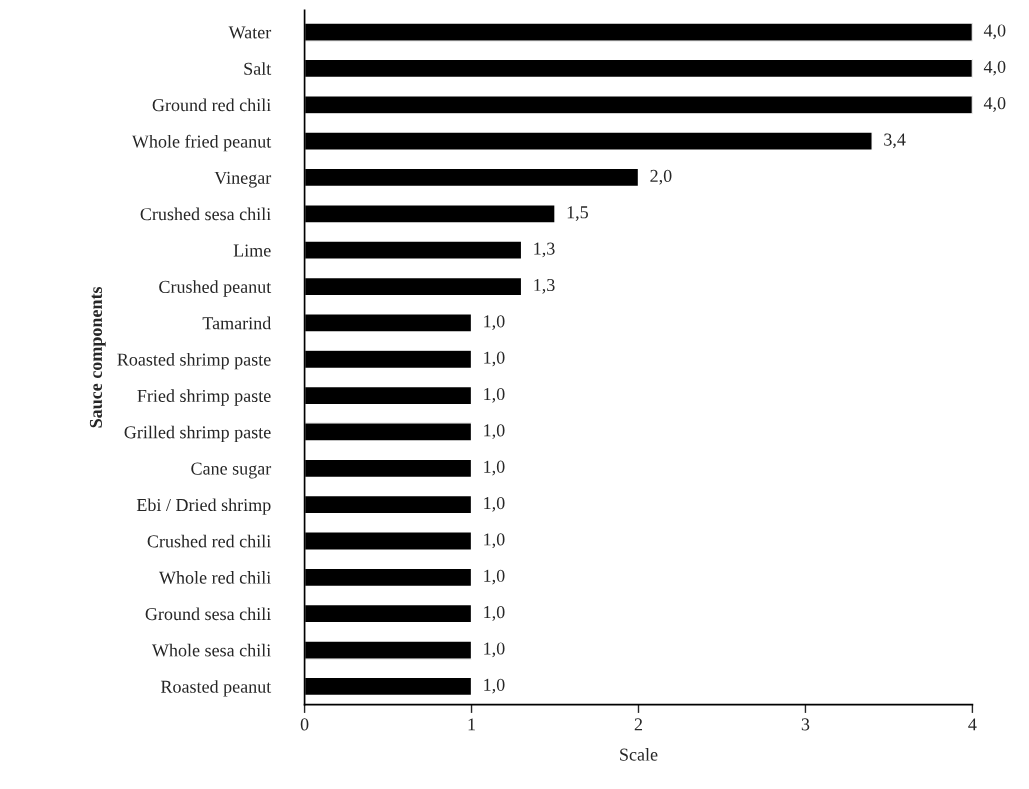  I want to click on data-label: 3,4, so click(895, 141).